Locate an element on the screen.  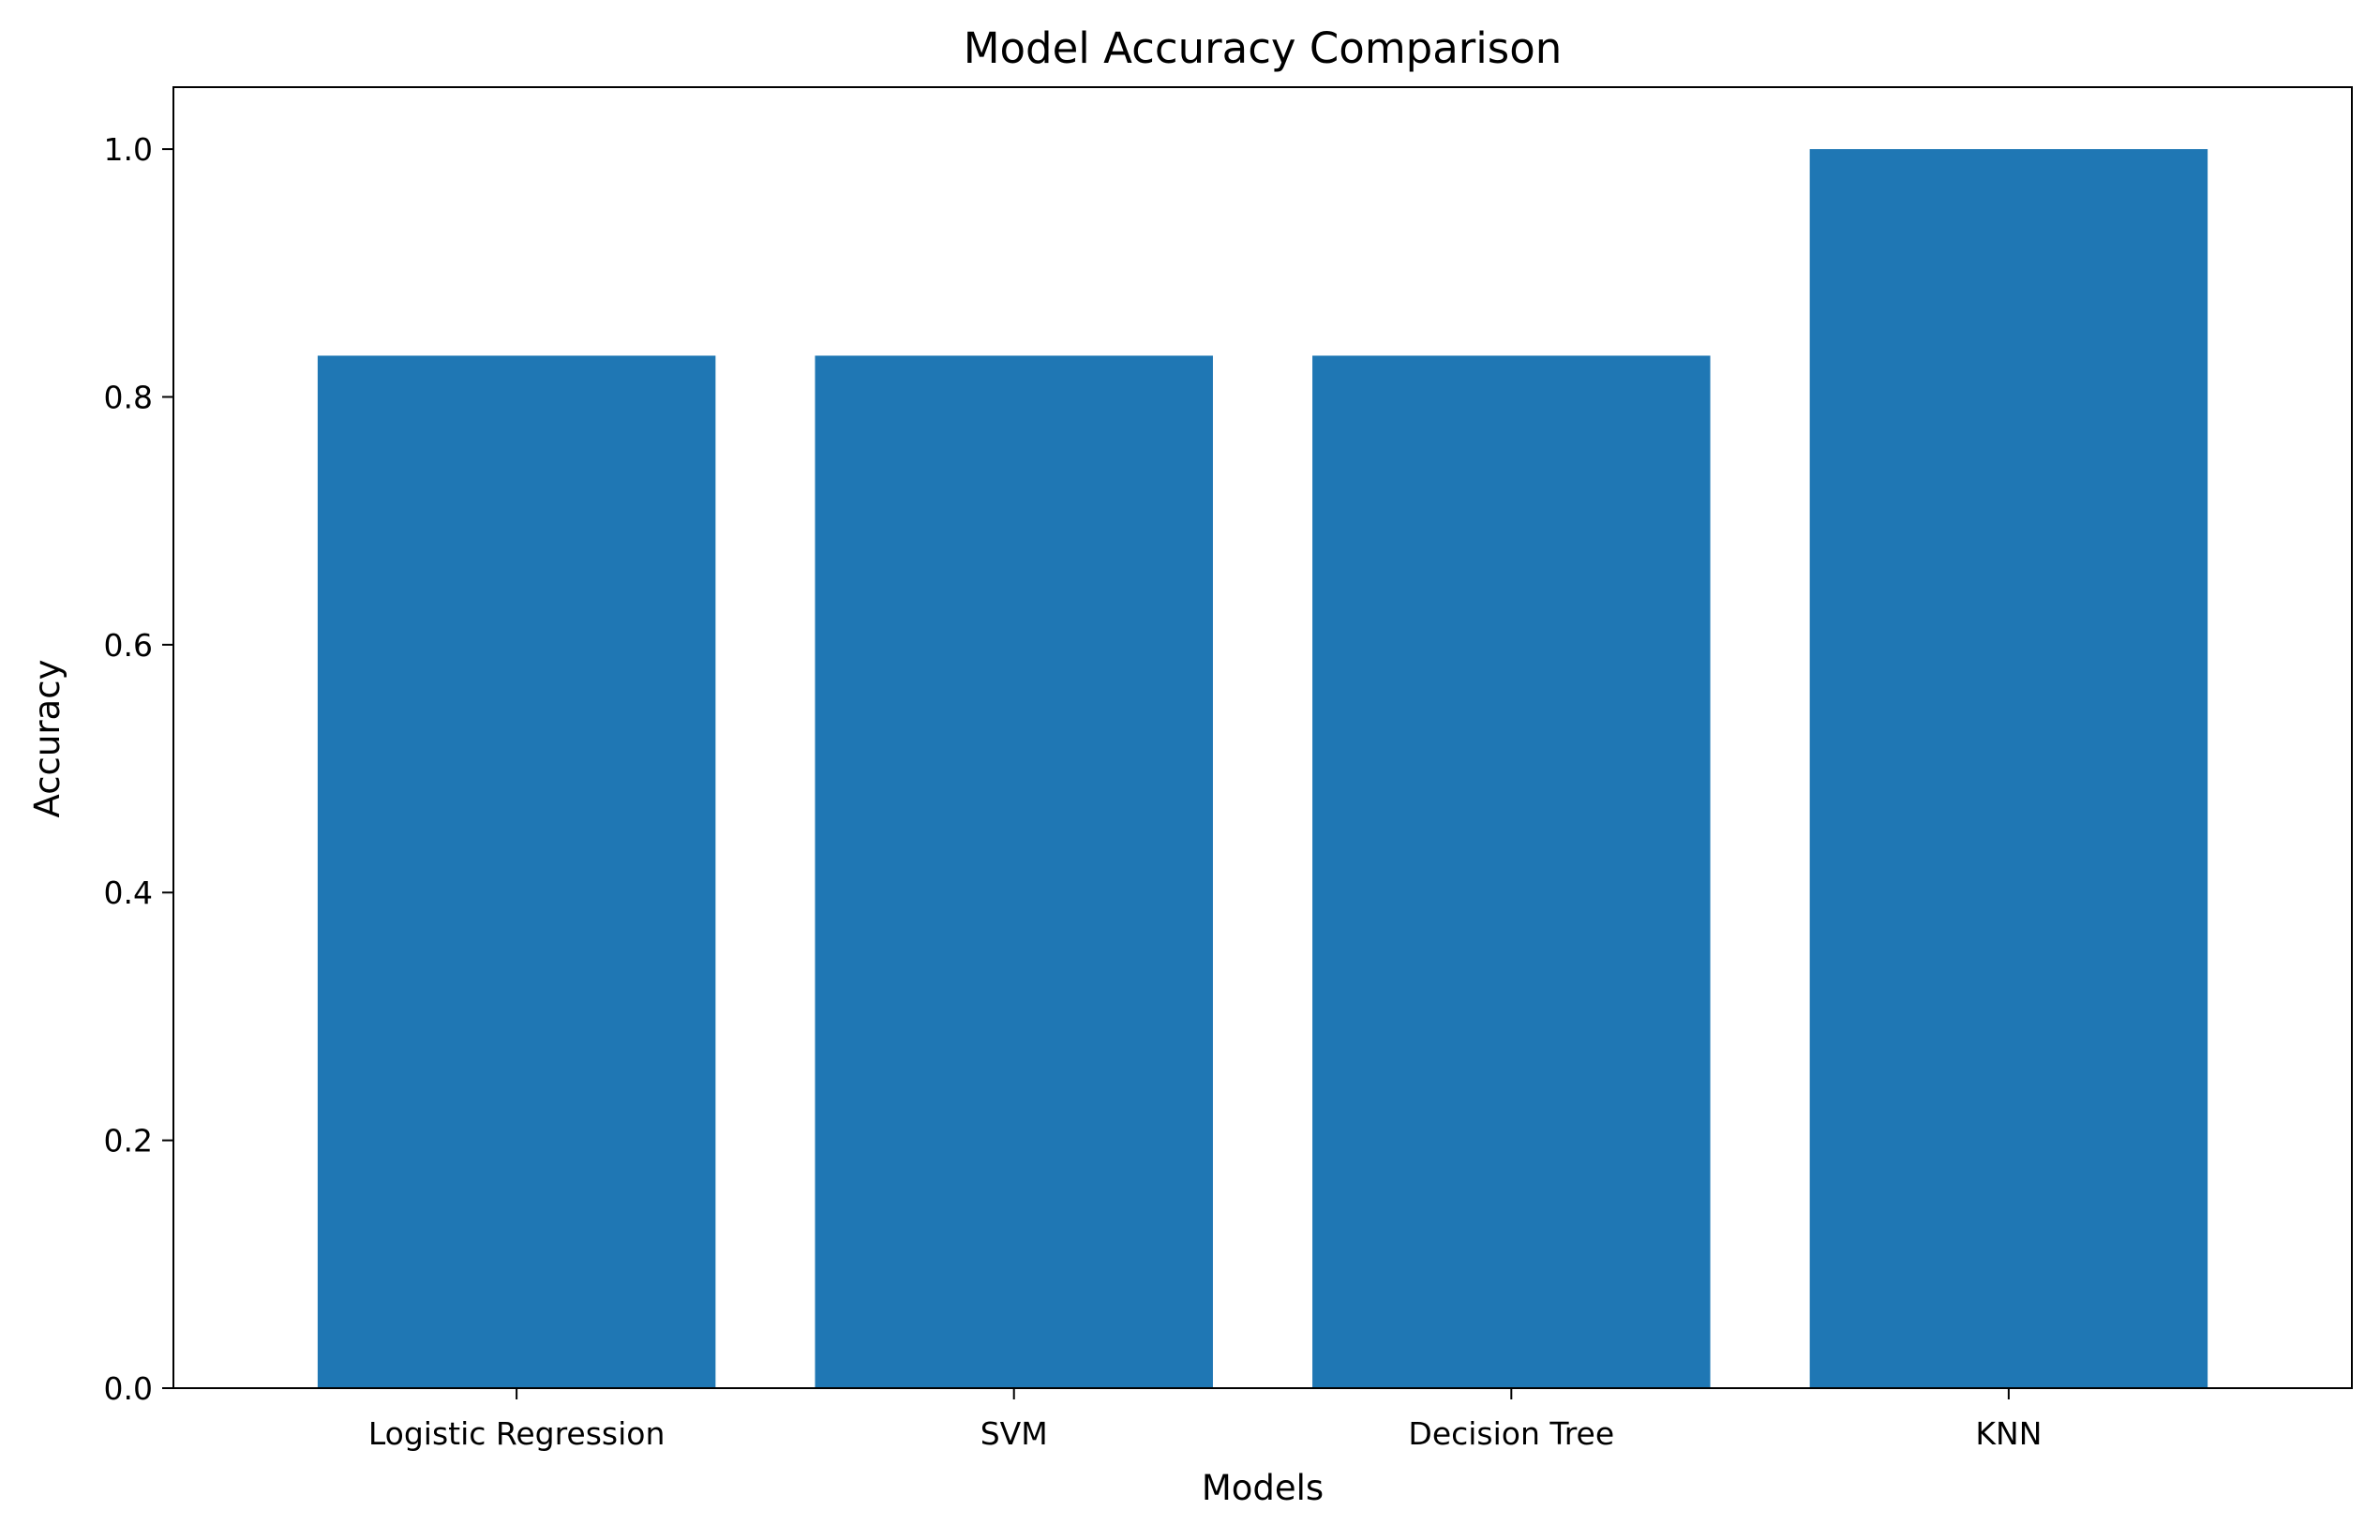
x-axis: Logistic Regression SVM Decision Tree KNN is located at coordinates (1205, 1420).